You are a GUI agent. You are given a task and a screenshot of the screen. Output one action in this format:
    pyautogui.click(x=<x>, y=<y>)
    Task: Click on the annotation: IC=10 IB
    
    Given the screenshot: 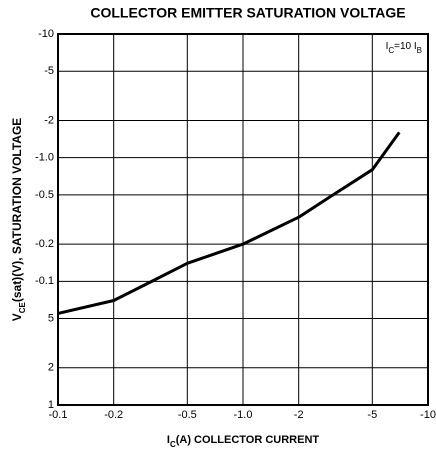 What is the action you would take?
    pyautogui.click(x=404, y=48)
    